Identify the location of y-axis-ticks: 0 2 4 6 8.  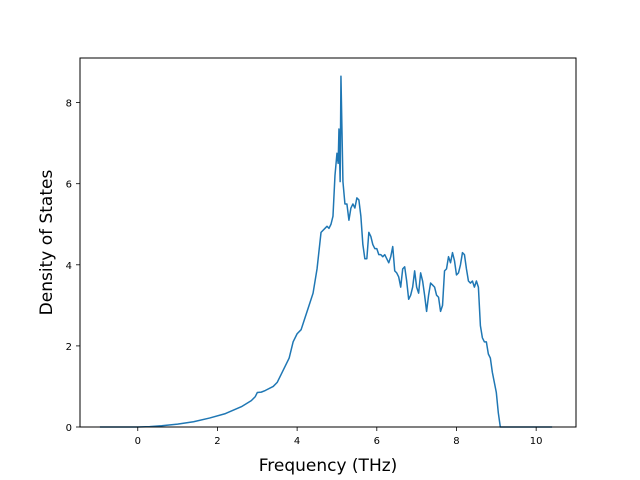
(73, 266).